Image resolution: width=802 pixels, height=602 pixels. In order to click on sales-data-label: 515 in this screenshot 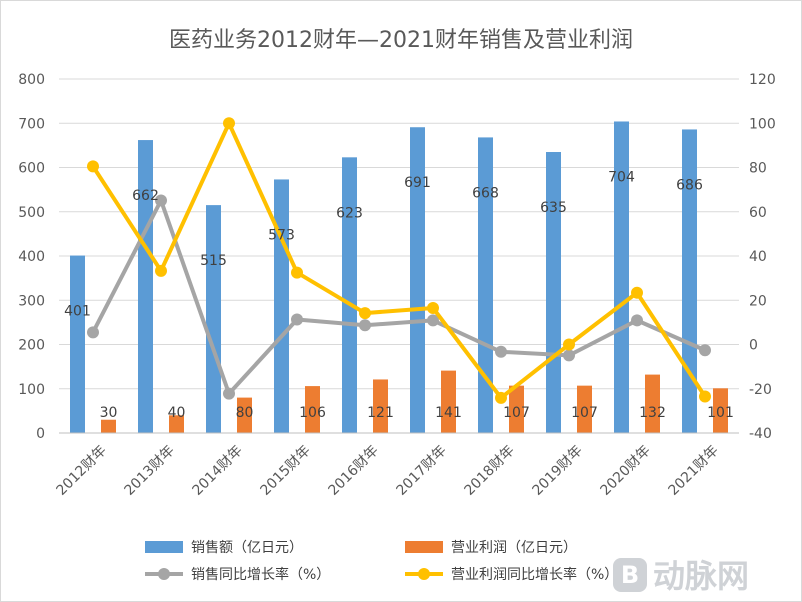, I will do `click(213, 261)`.